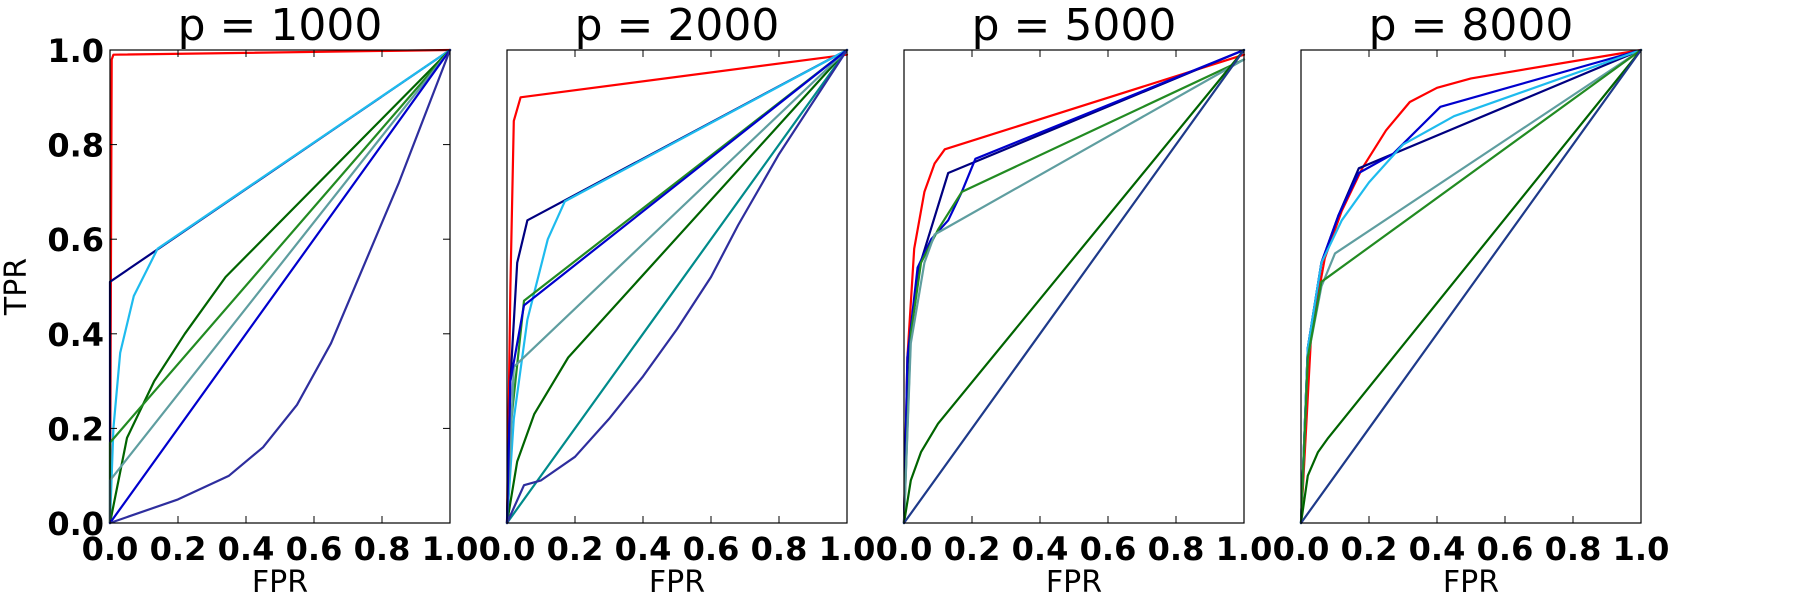 This screenshot has width=1797, height=597. Describe the element at coordinates (75, 146) in the screenshot. I see `y-tick-label: 0.8` at that location.